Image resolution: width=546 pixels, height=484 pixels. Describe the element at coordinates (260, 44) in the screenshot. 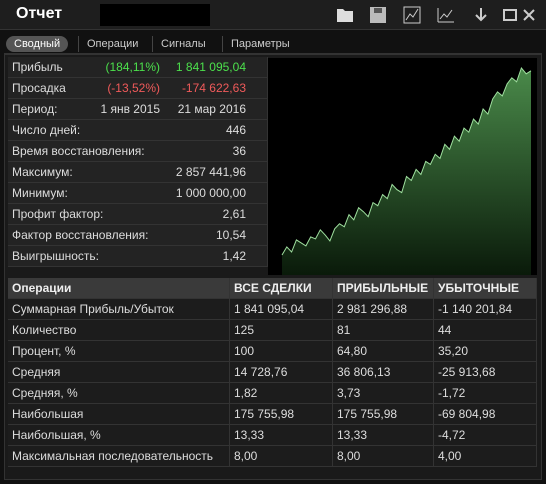

I see `tab: Параметры` at that location.